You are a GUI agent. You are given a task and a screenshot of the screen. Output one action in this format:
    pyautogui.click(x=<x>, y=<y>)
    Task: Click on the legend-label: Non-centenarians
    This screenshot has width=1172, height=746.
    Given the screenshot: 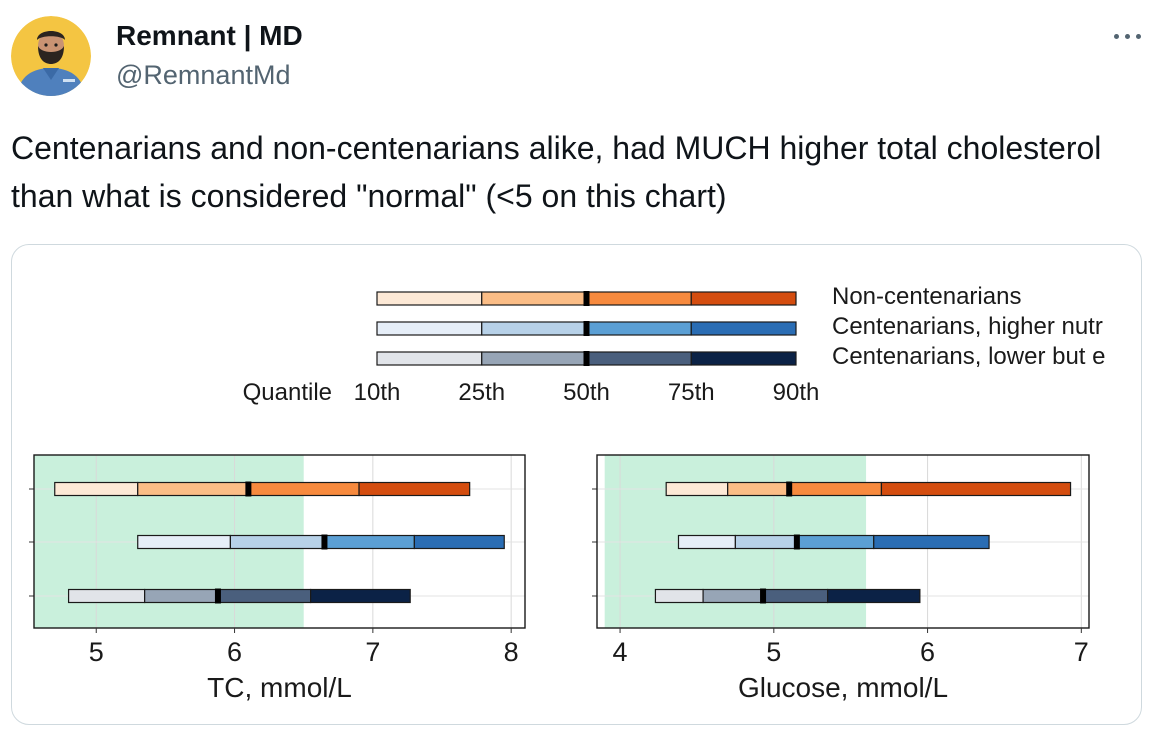 What is the action you would take?
    pyautogui.click(x=926, y=296)
    